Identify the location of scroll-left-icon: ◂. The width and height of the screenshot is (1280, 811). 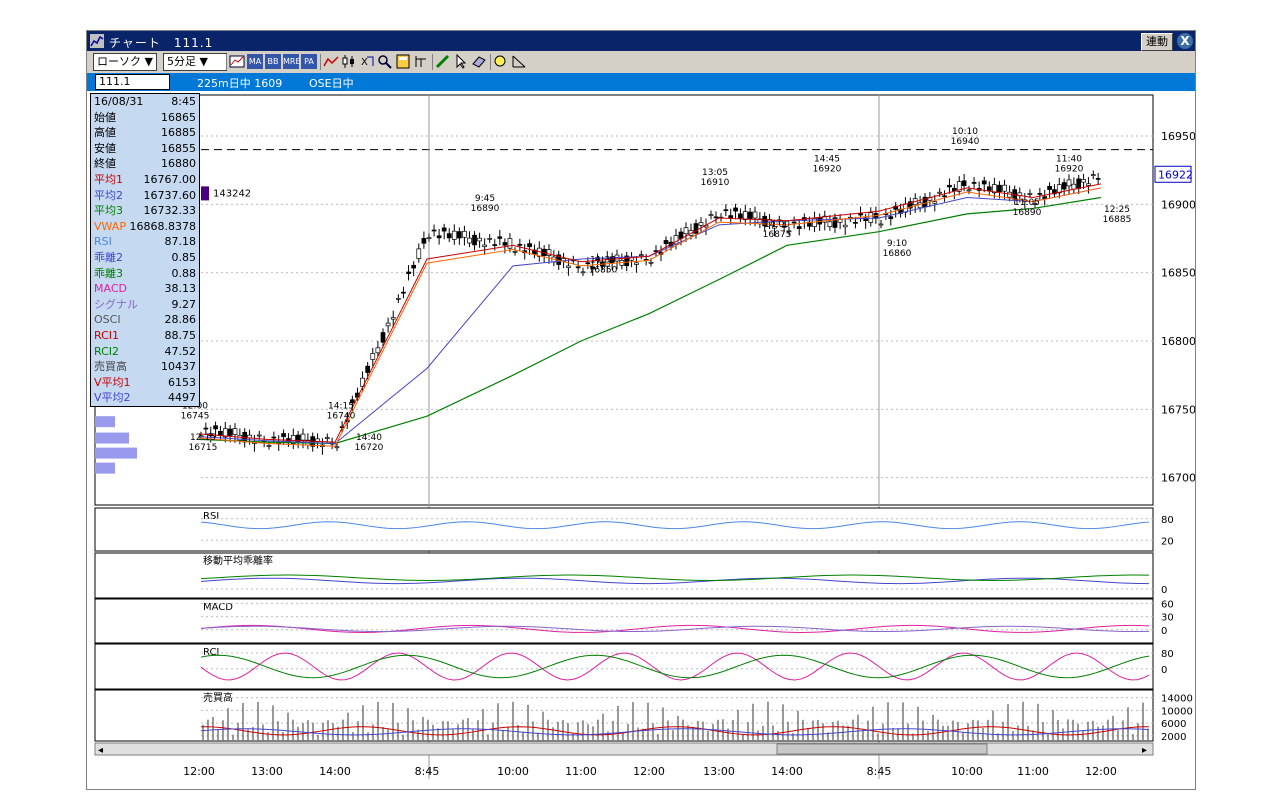
(100, 750).